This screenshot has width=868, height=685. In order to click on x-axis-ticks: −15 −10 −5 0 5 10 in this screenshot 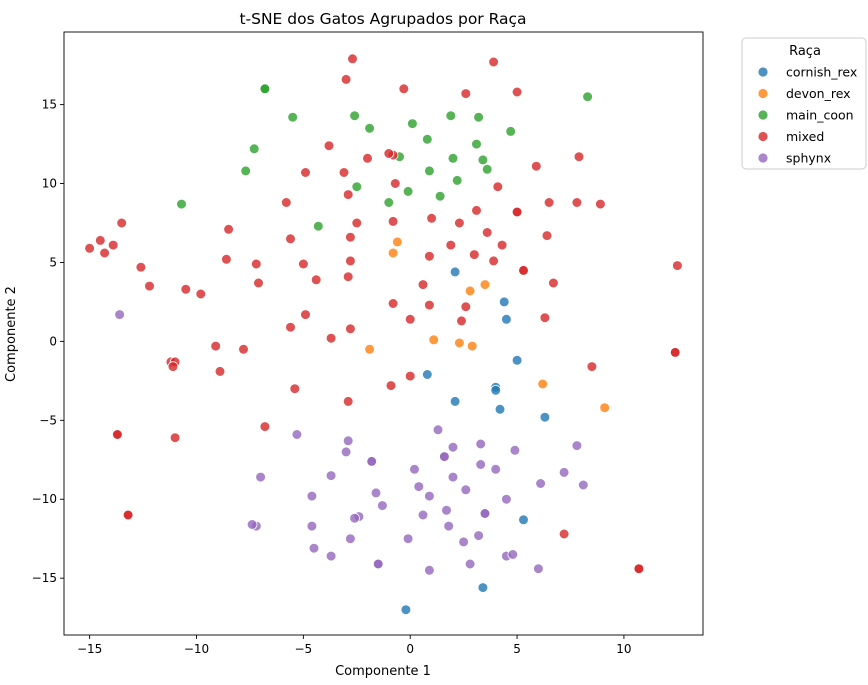, I will do `click(354, 645)`.